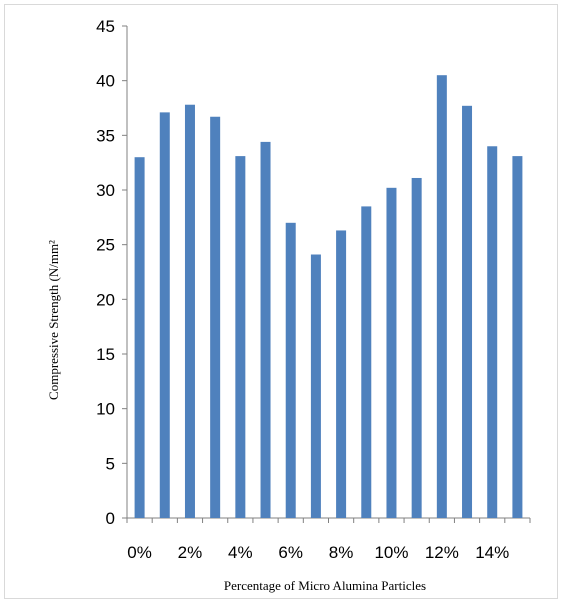  I want to click on x-tick-label: 4%, so click(240, 552).